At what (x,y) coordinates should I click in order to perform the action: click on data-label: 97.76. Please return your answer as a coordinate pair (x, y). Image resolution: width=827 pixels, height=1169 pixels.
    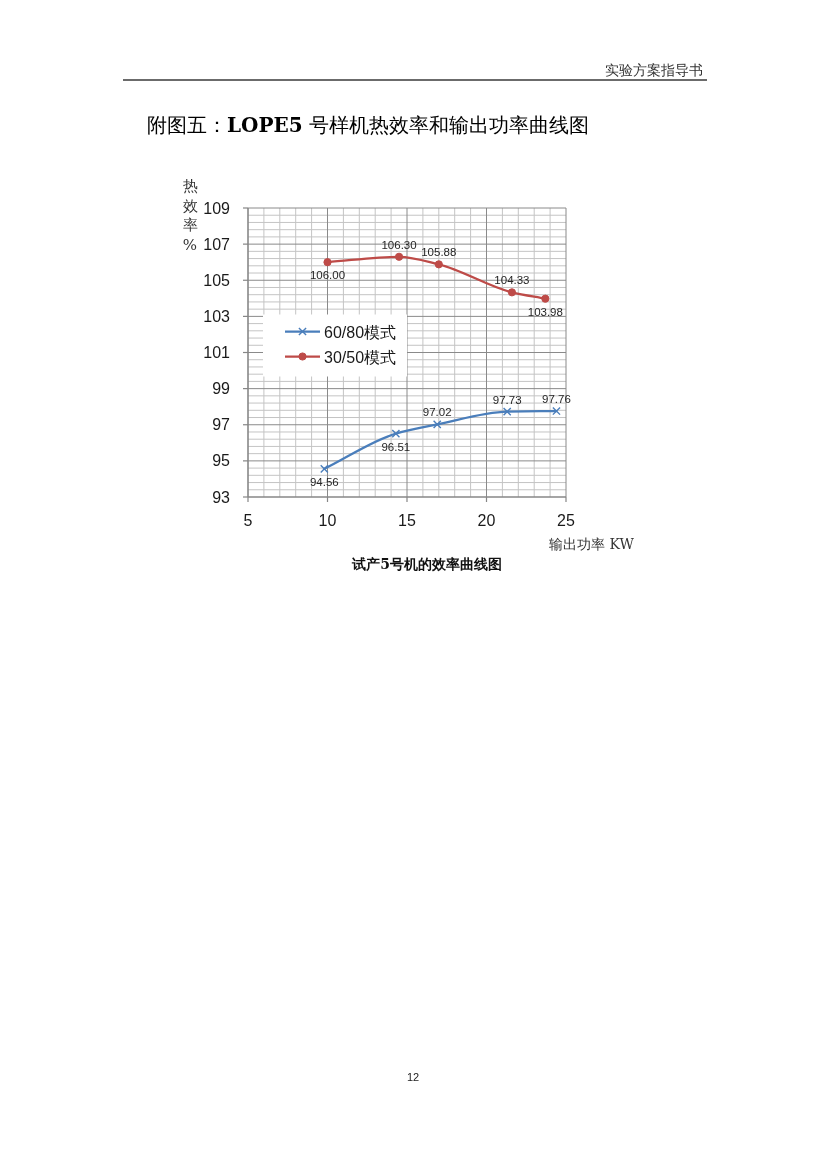
    Looking at the image, I should click on (556, 399).